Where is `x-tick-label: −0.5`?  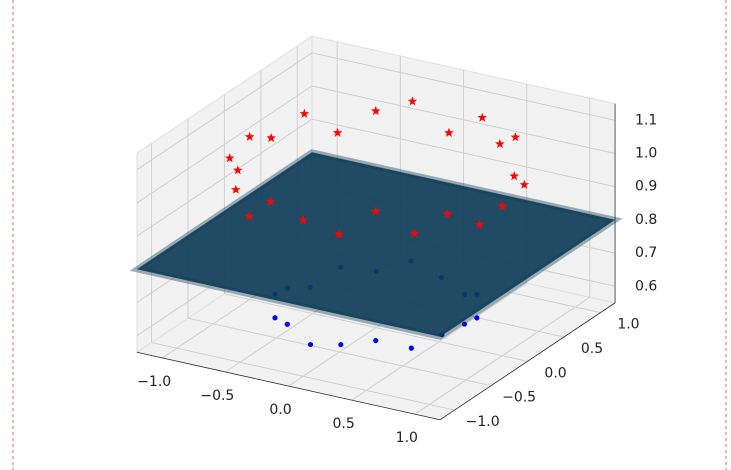
x-tick-label: −0.5 is located at coordinates (217, 396).